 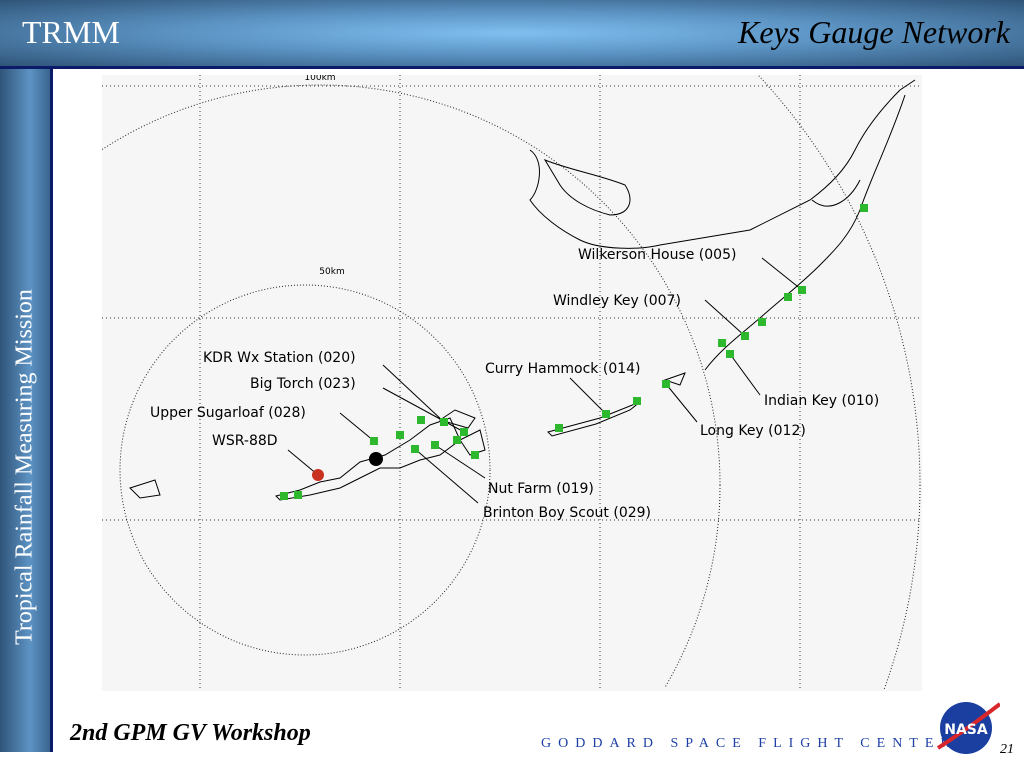 What do you see at coordinates (190, 733) in the screenshot?
I see `workshop-title: 2nd GPM GV Workshop` at bounding box center [190, 733].